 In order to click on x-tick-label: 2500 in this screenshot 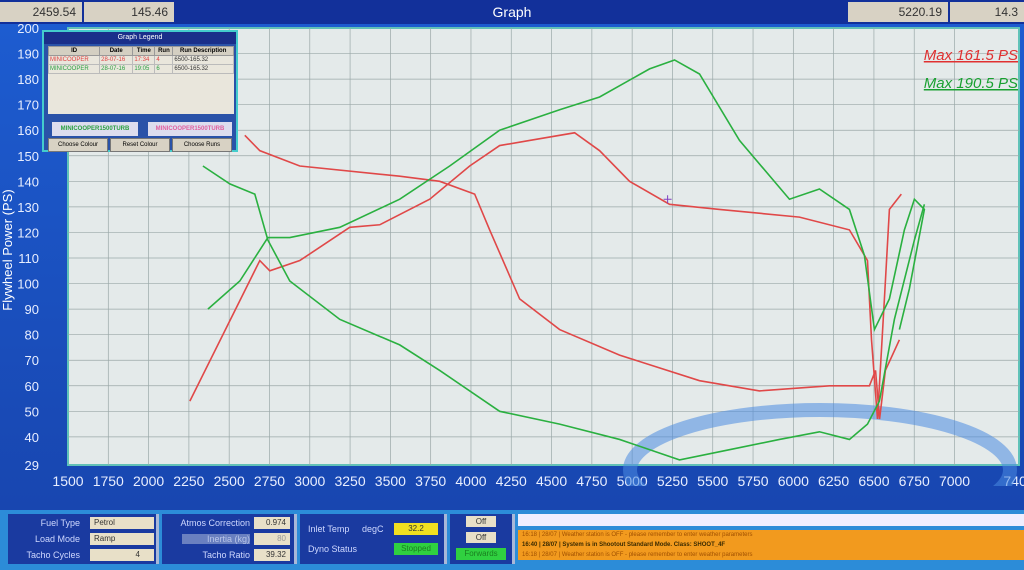, I will do `click(229, 479)`.